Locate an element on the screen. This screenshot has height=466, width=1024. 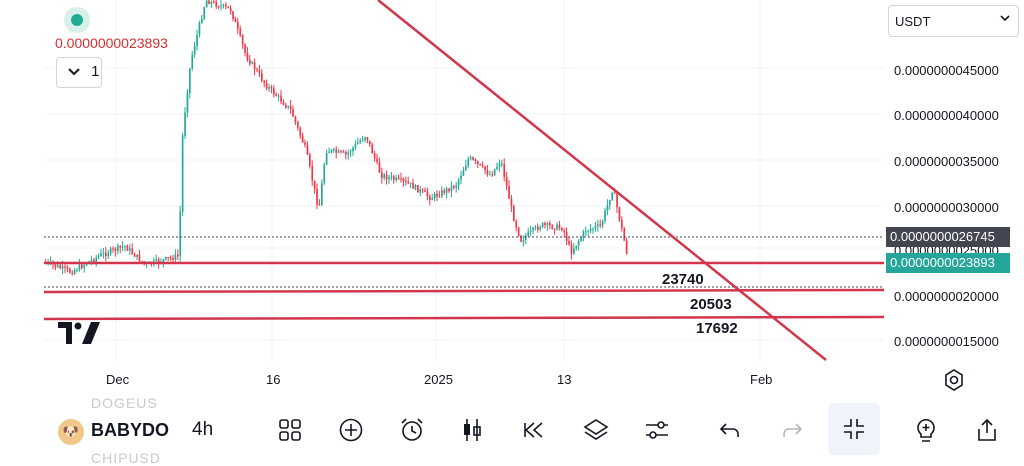
interval-button: 4h is located at coordinates (203, 429).